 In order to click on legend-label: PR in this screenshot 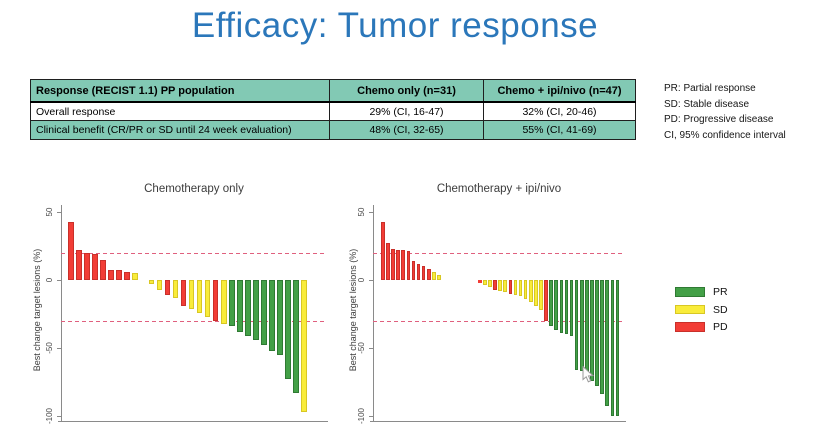, I will do `click(720, 292)`.